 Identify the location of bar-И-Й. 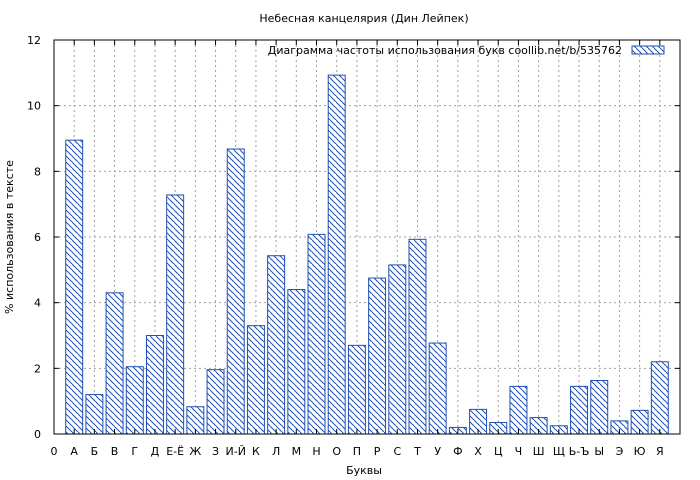
(235, 291).